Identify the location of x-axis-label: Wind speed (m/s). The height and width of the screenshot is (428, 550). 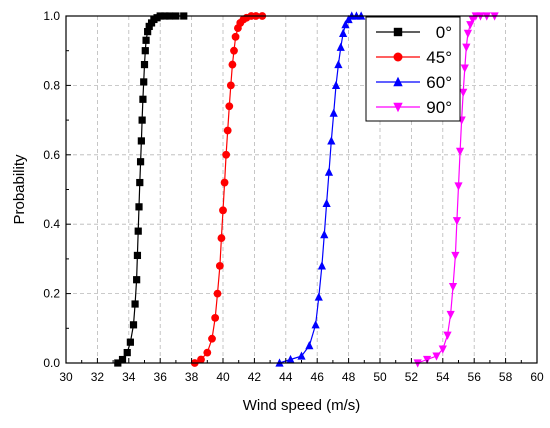
(302, 405).